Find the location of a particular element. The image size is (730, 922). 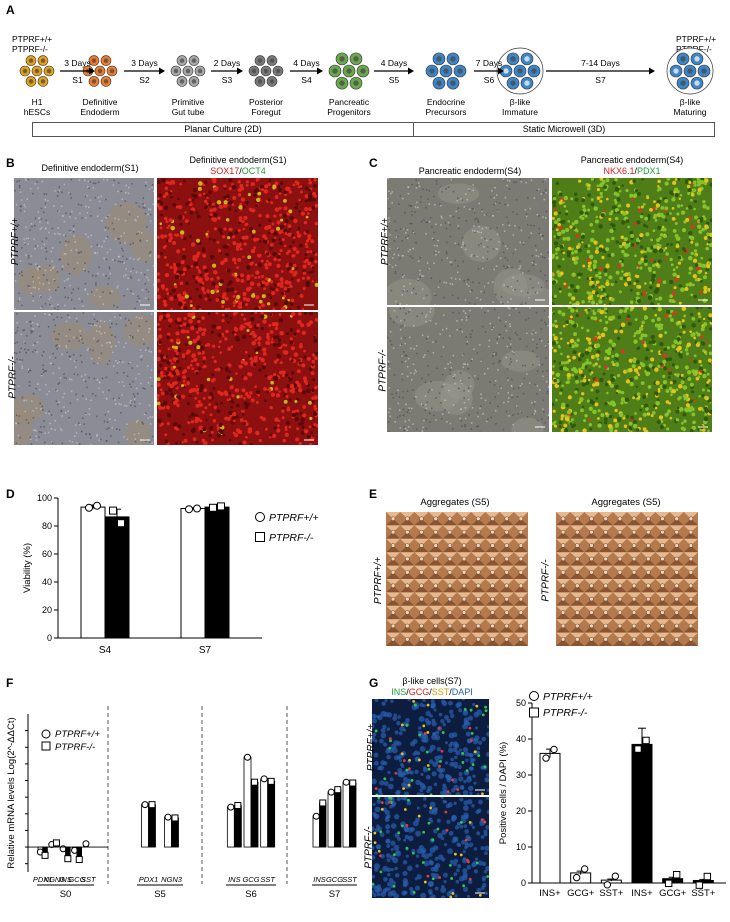

stage-name-line1: Pancreatic is located at coordinates (349, 102).